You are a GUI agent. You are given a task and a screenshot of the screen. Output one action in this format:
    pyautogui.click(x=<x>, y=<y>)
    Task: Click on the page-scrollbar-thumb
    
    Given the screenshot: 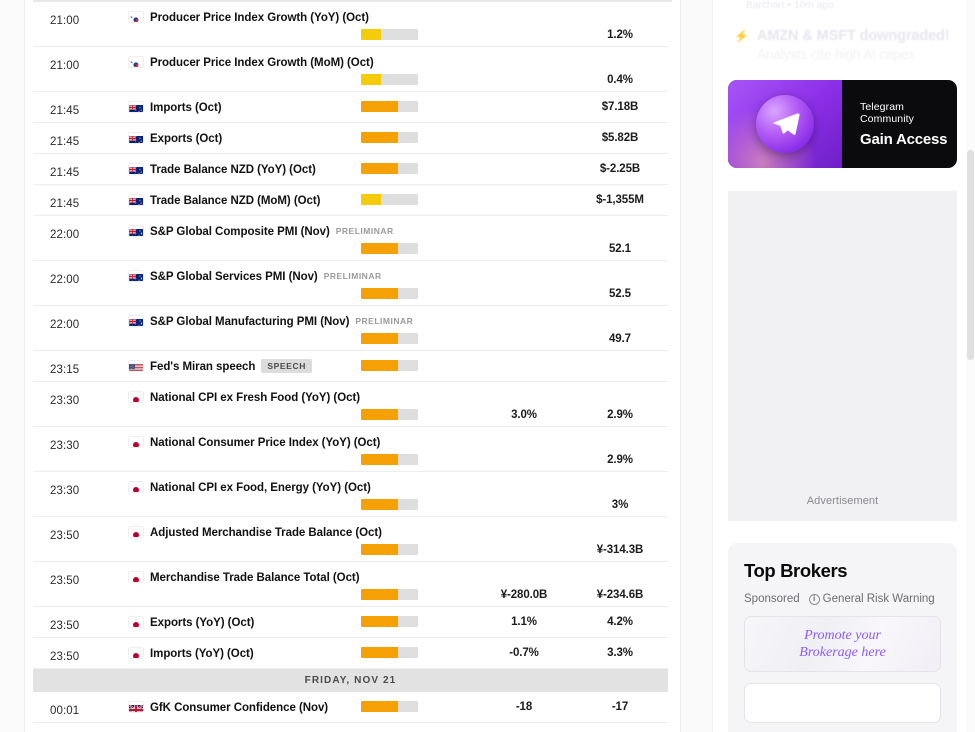 What is the action you would take?
    pyautogui.click(x=970, y=255)
    